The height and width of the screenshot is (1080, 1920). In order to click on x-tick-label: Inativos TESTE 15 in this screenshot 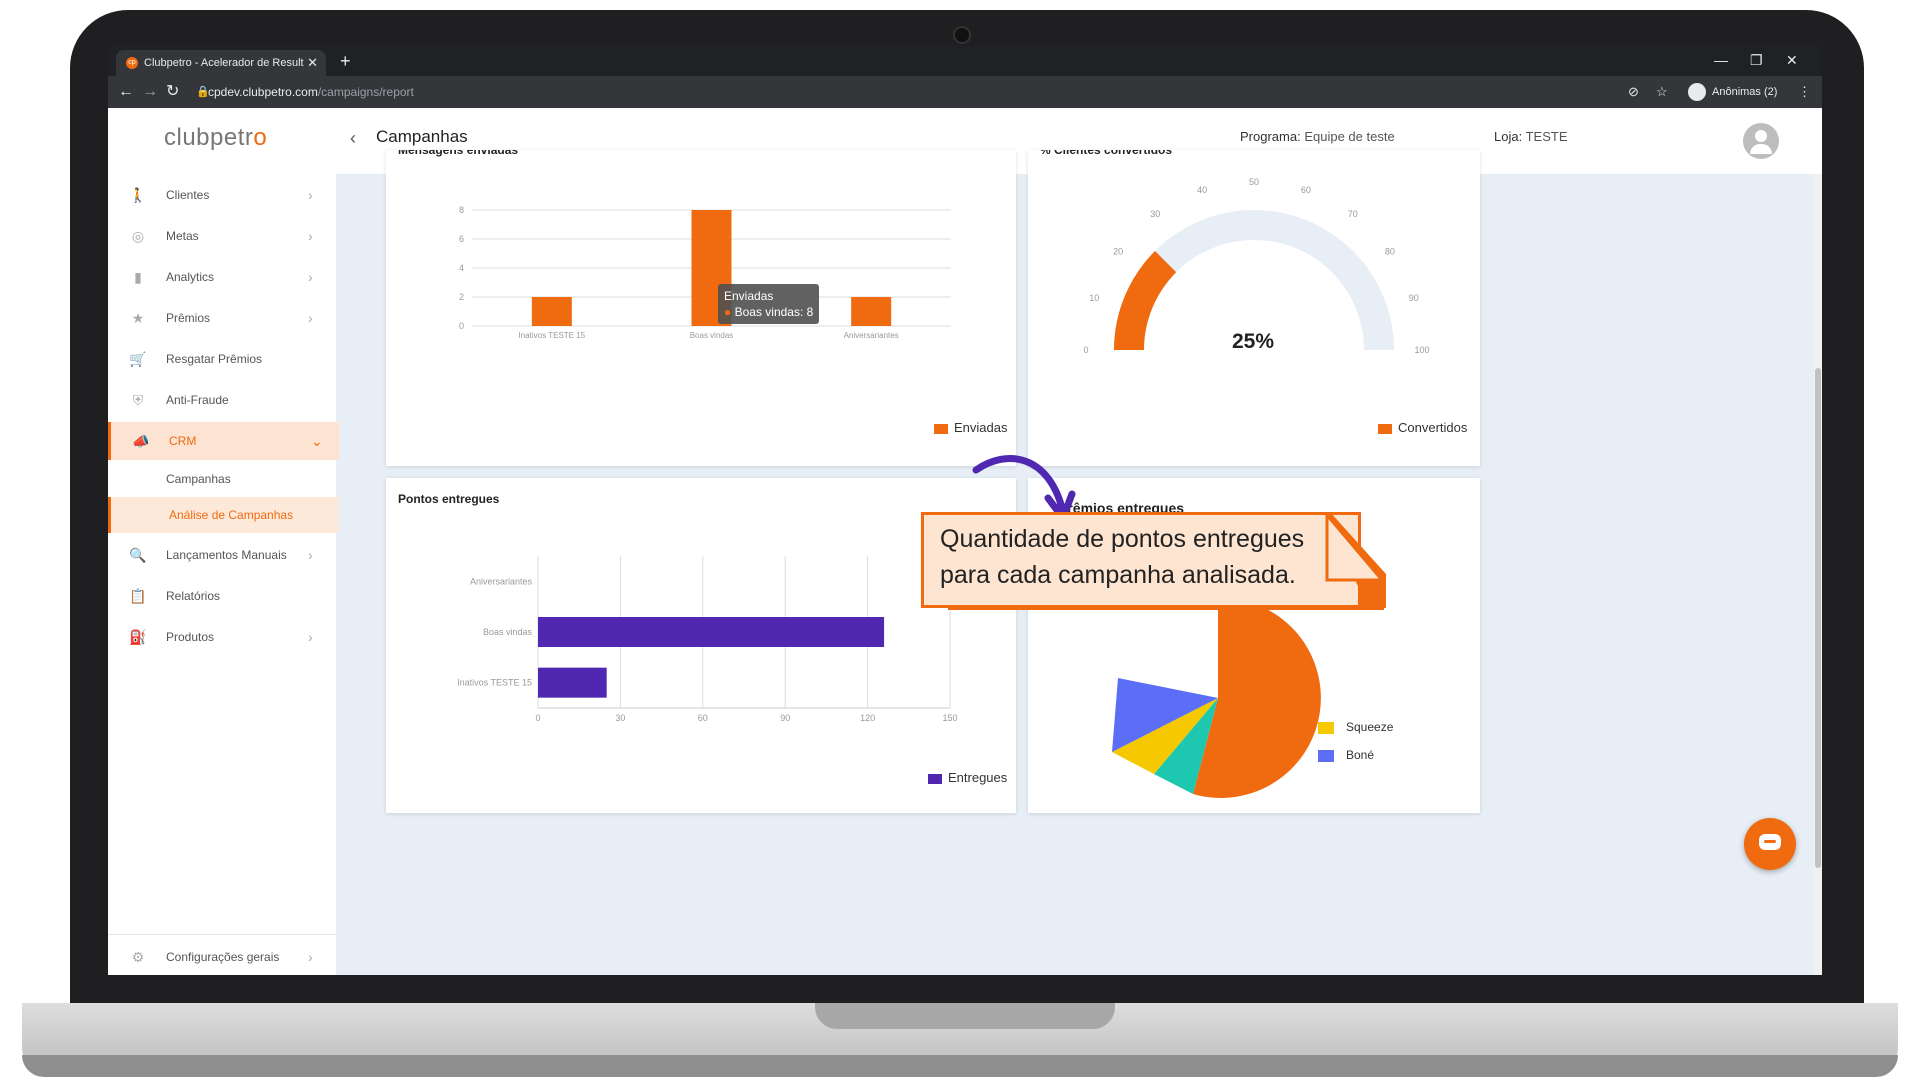, I will do `click(552, 335)`.